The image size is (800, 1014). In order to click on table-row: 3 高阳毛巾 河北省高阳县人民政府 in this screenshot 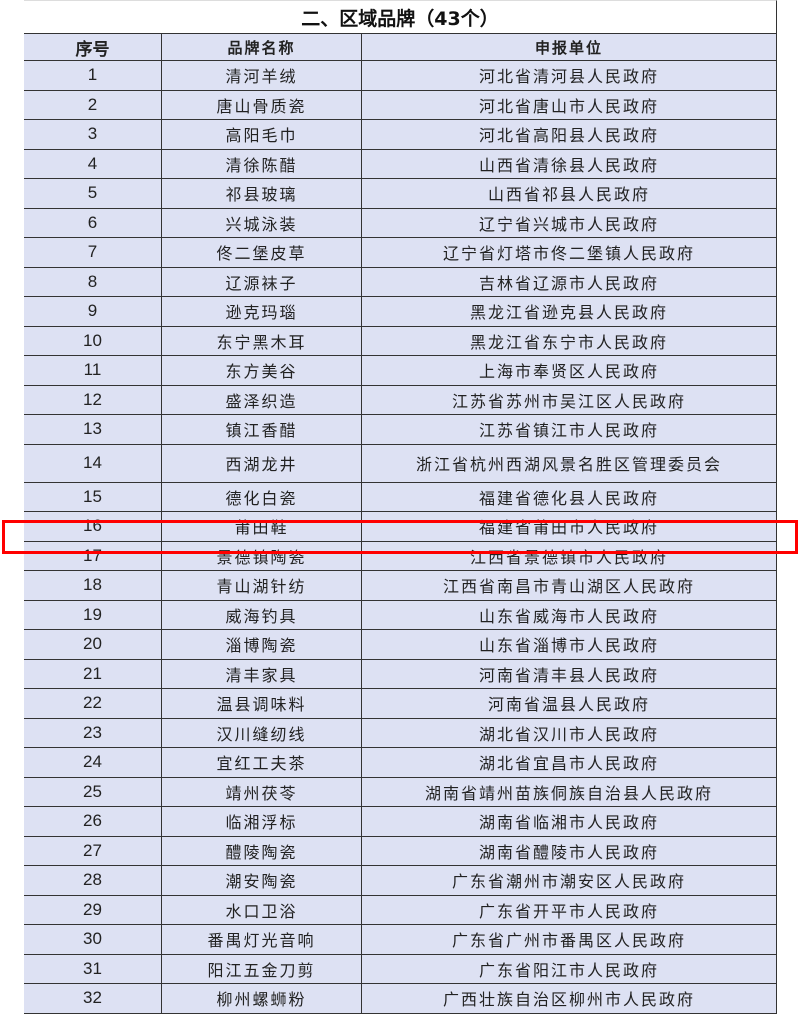, I will do `click(400, 134)`.